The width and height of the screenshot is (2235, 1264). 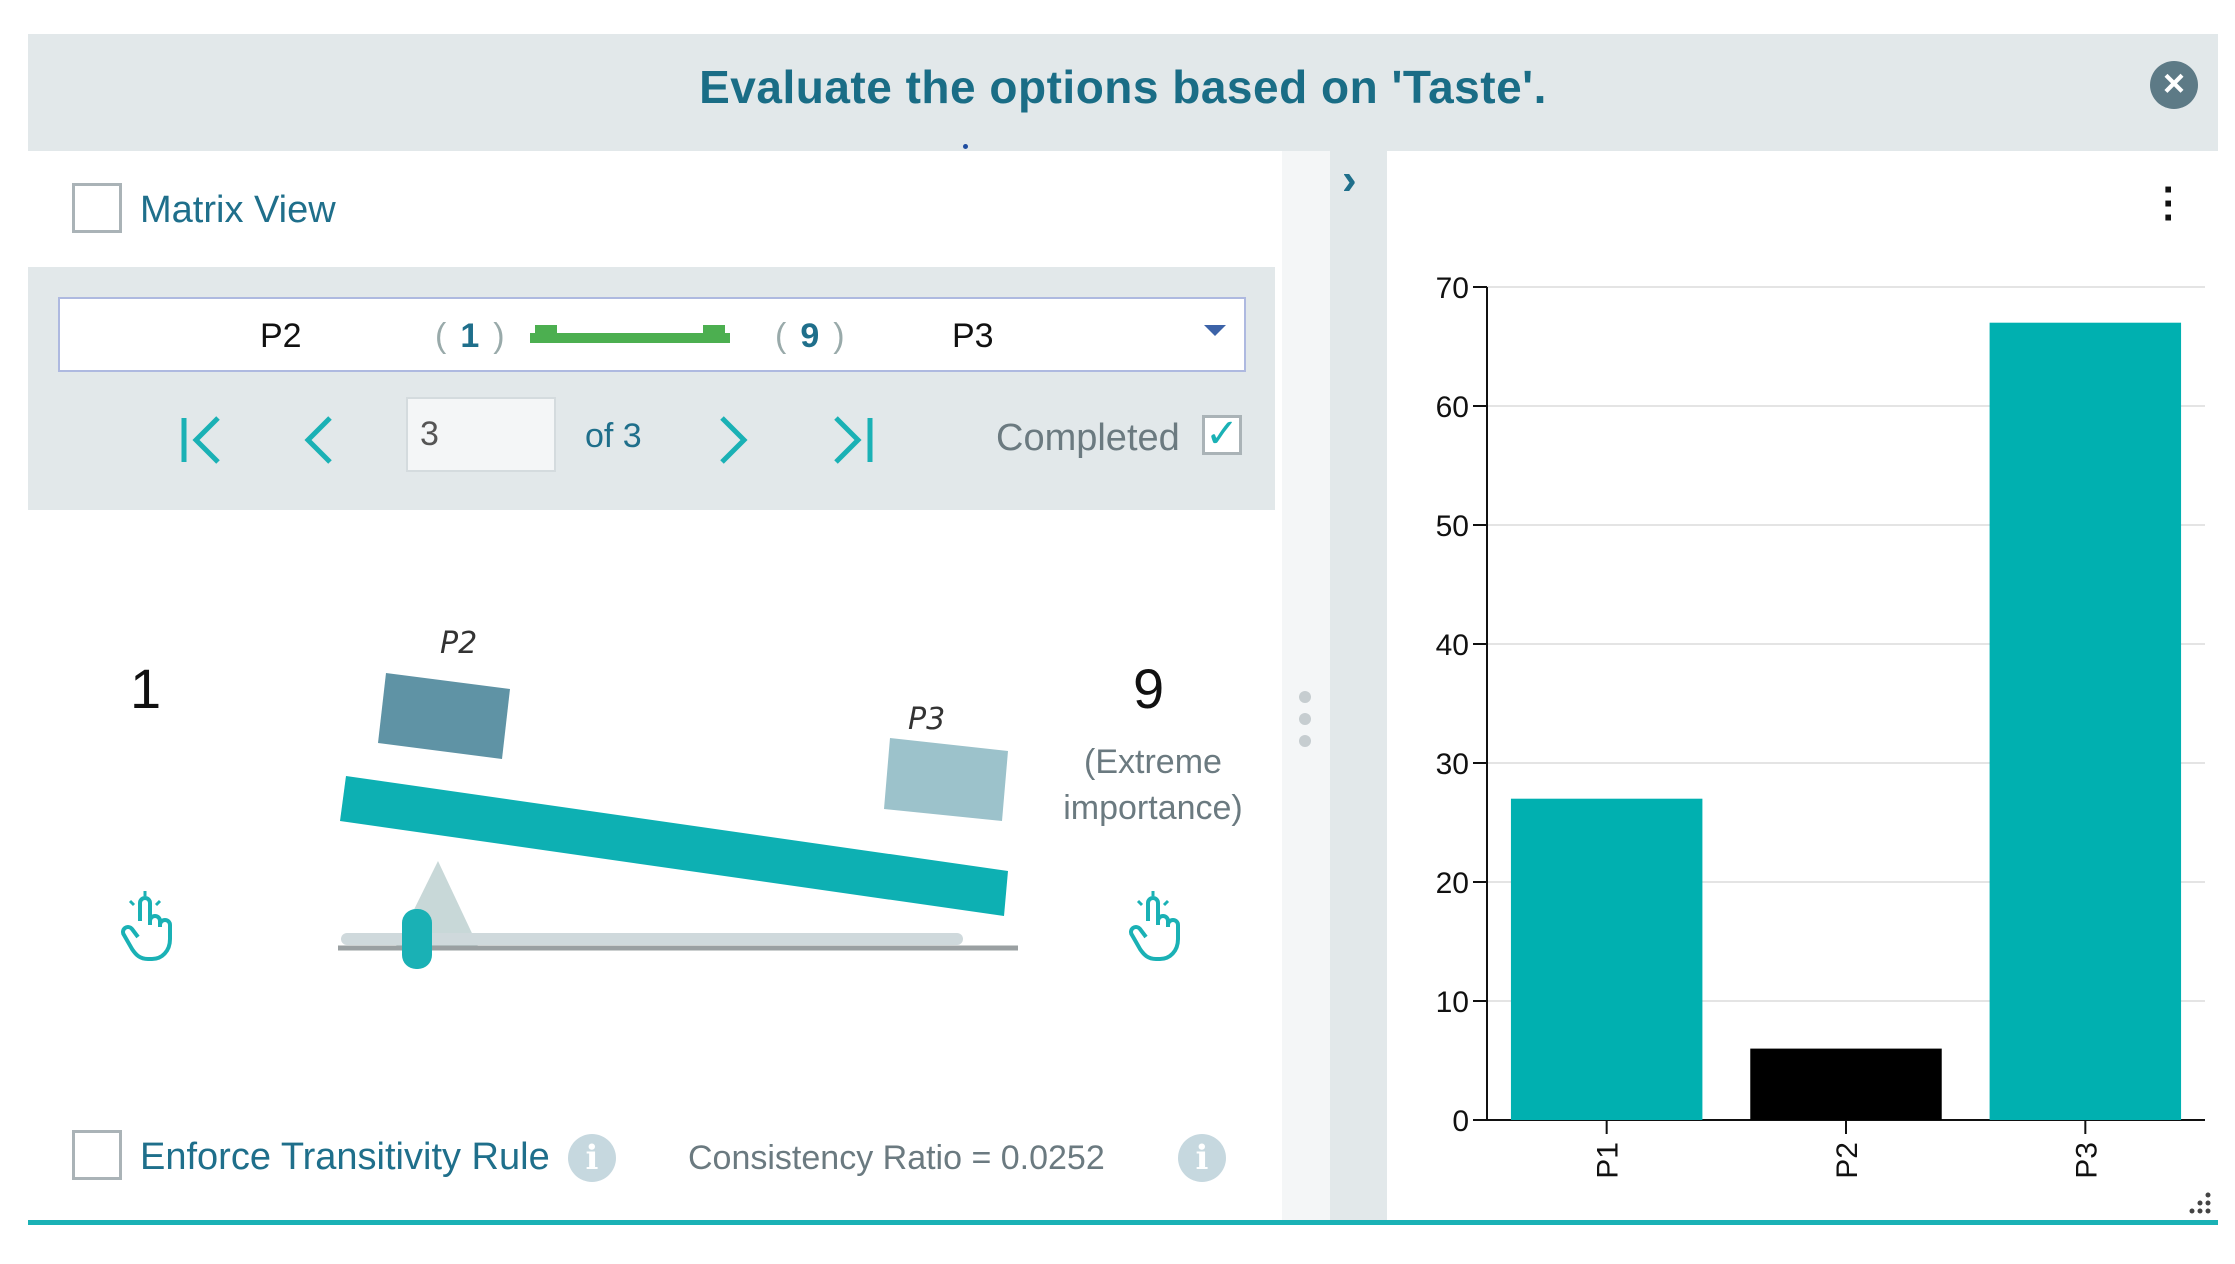 I want to click on y-tick-label: 60, so click(x=1452, y=407).